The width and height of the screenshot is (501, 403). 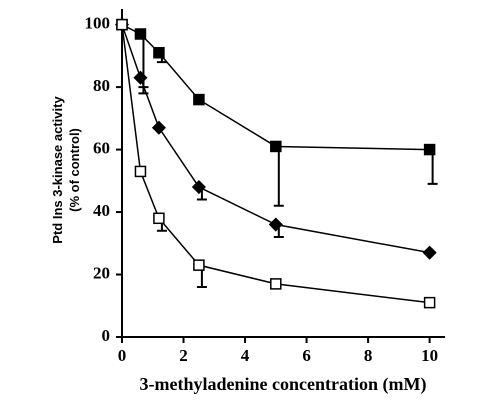 What do you see at coordinates (368, 355) in the screenshot?
I see `x-tick-label: 8` at bounding box center [368, 355].